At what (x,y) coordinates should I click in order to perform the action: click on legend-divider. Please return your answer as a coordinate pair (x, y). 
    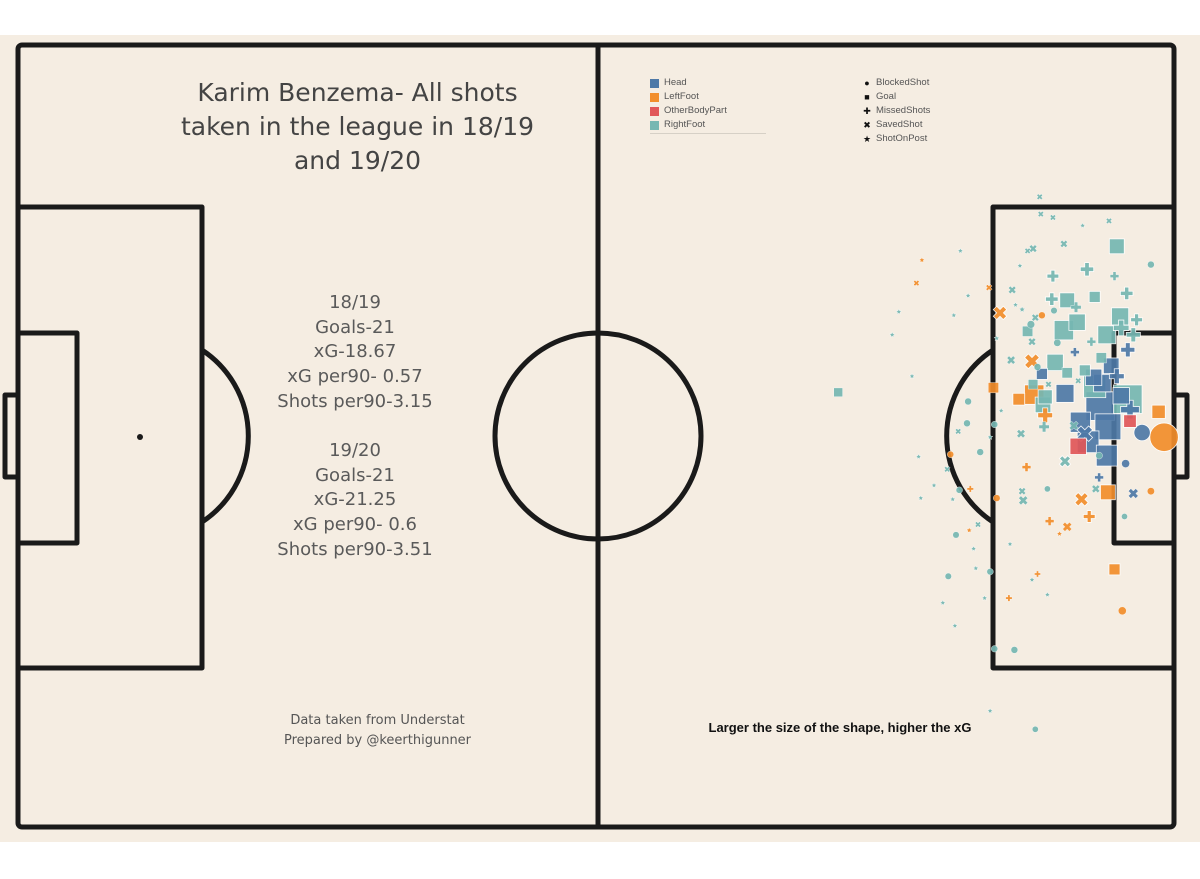
    Looking at the image, I should click on (708, 133).